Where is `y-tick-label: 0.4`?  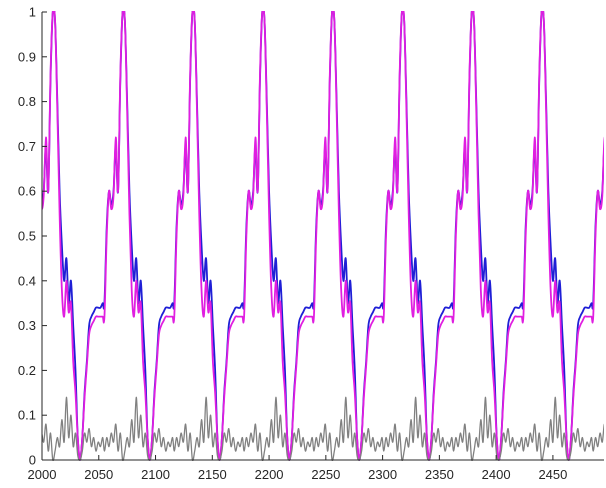
y-tick-label: 0.4 is located at coordinates (27, 280).